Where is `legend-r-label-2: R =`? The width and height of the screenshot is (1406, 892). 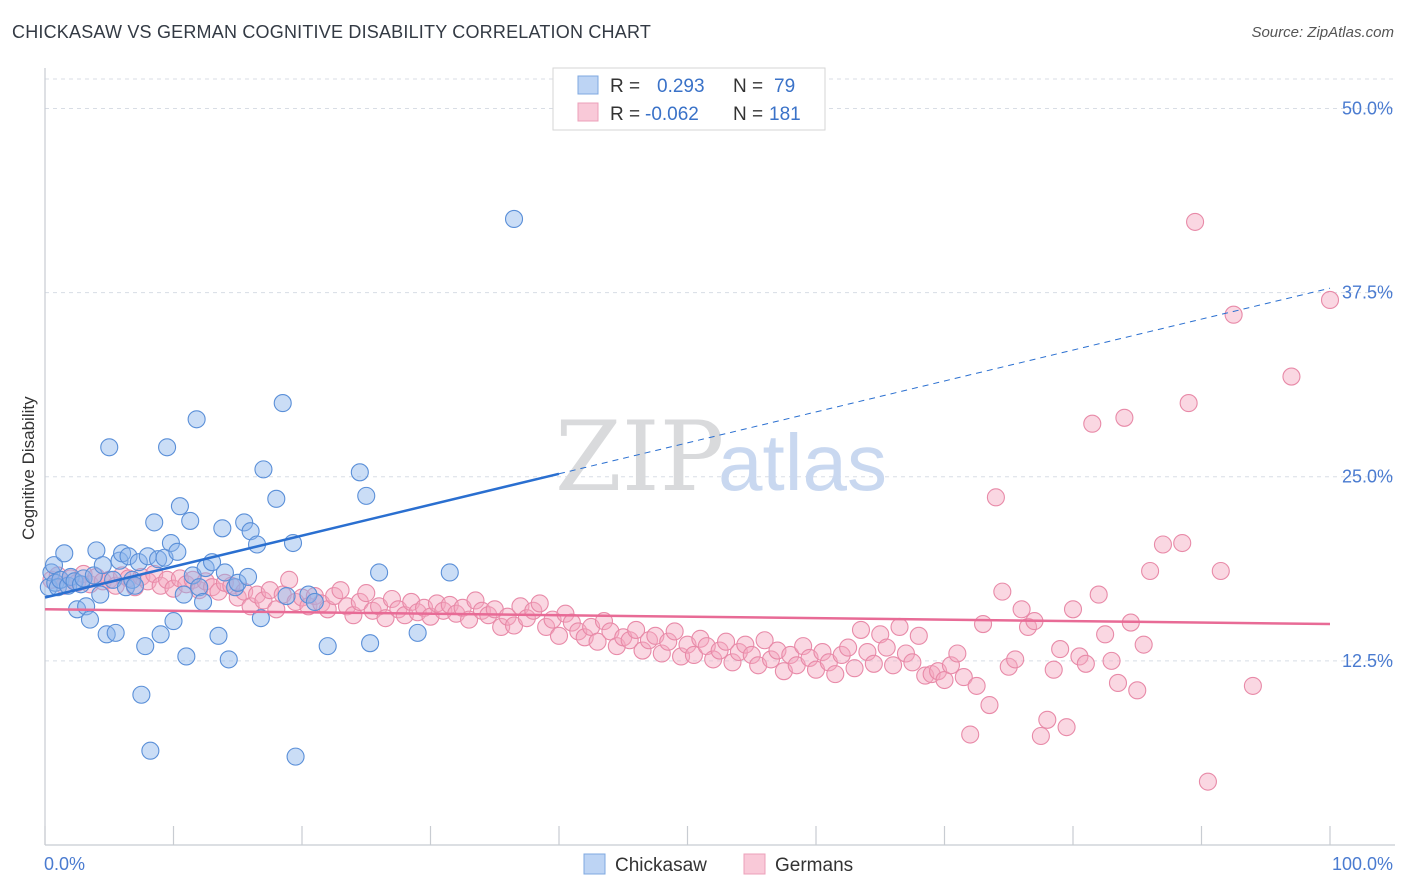 legend-r-label-2: R = is located at coordinates (625, 114).